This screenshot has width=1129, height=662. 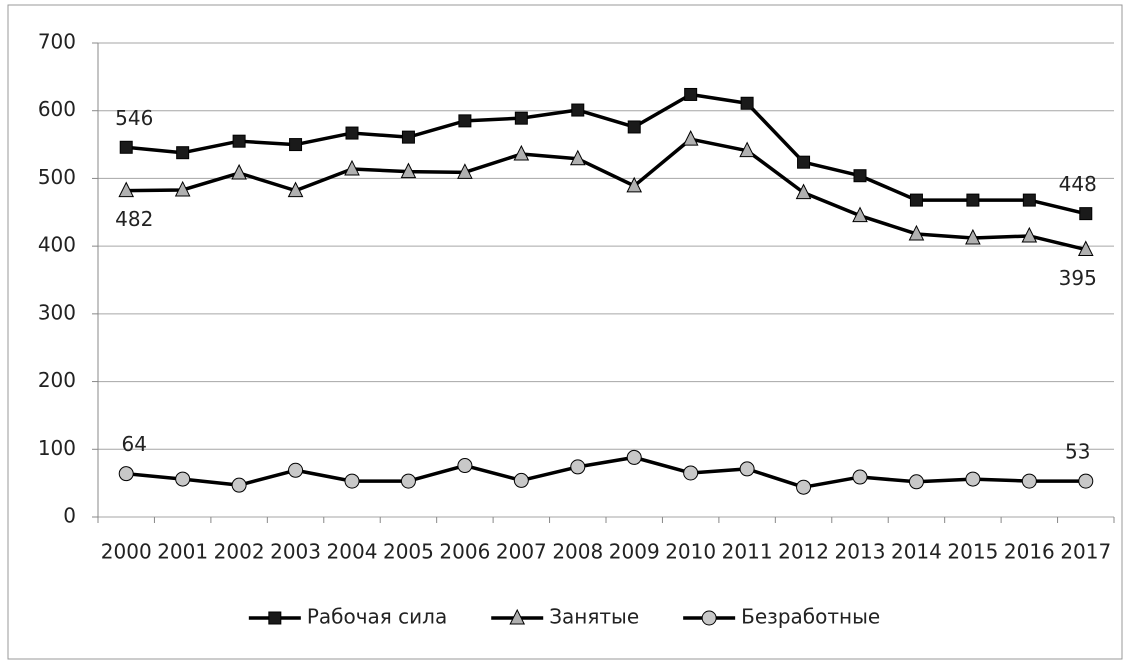 I want to click on y-tick-label: 700, so click(x=57, y=42).